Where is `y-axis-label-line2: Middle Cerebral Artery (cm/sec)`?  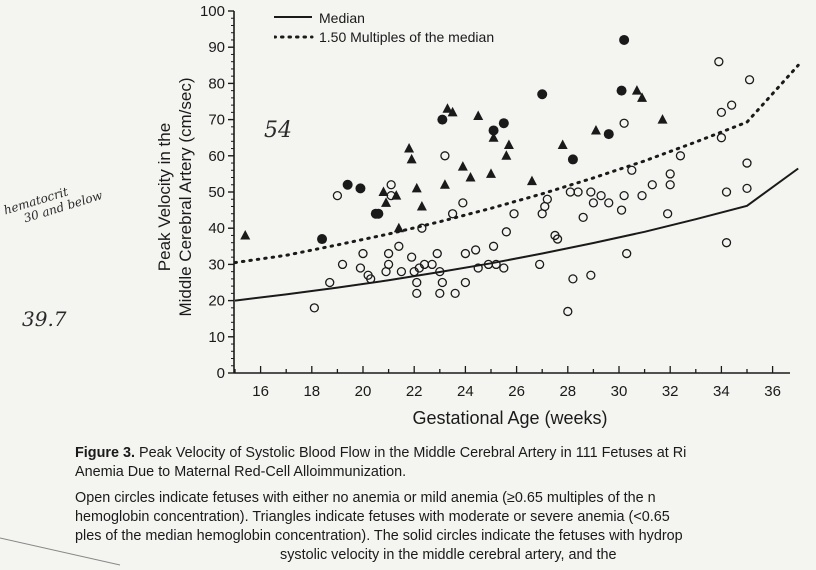
y-axis-label-line2: Middle Cerebral Artery (cm/sec) is located at coordinates (185, 197).